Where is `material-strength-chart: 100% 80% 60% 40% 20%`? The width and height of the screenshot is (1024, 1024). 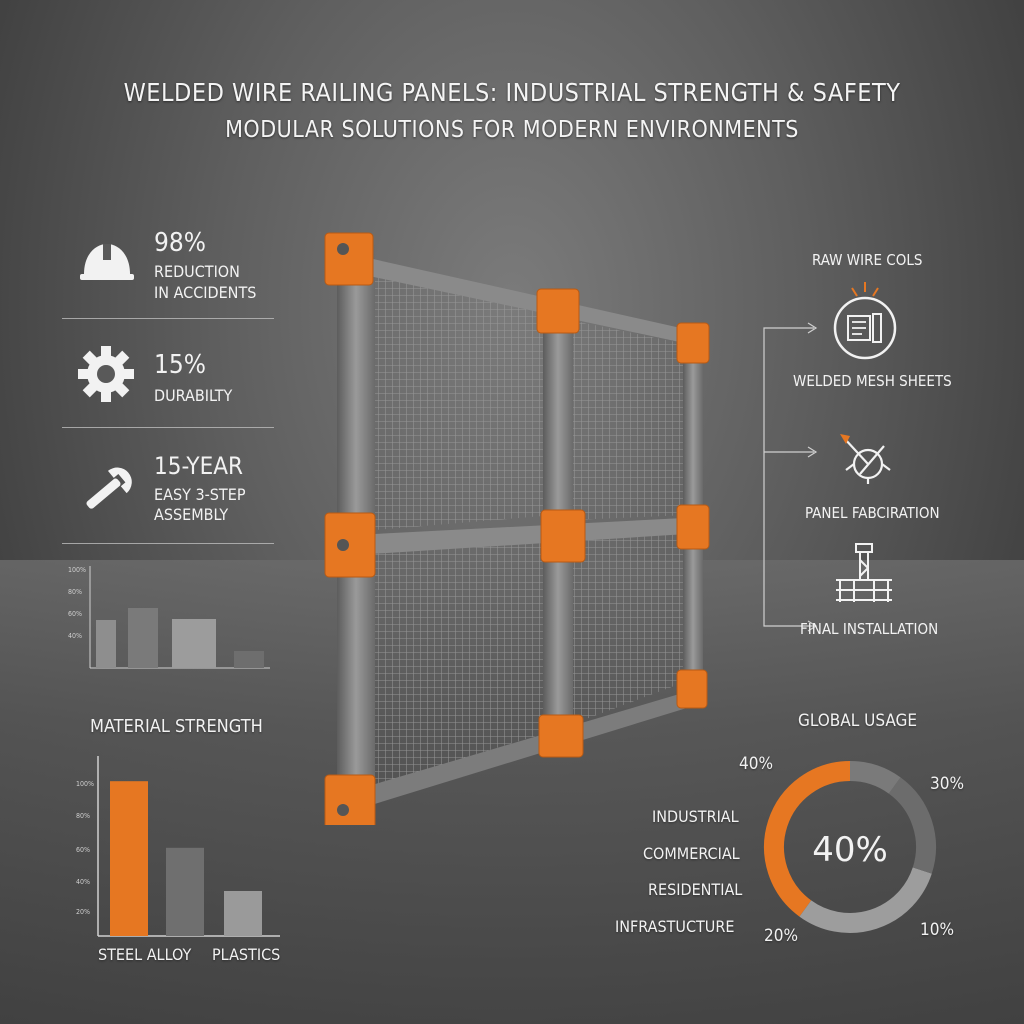 material-strength-chart: 100% 80% 60% 40% 20% is located at coordinates (174, 847).